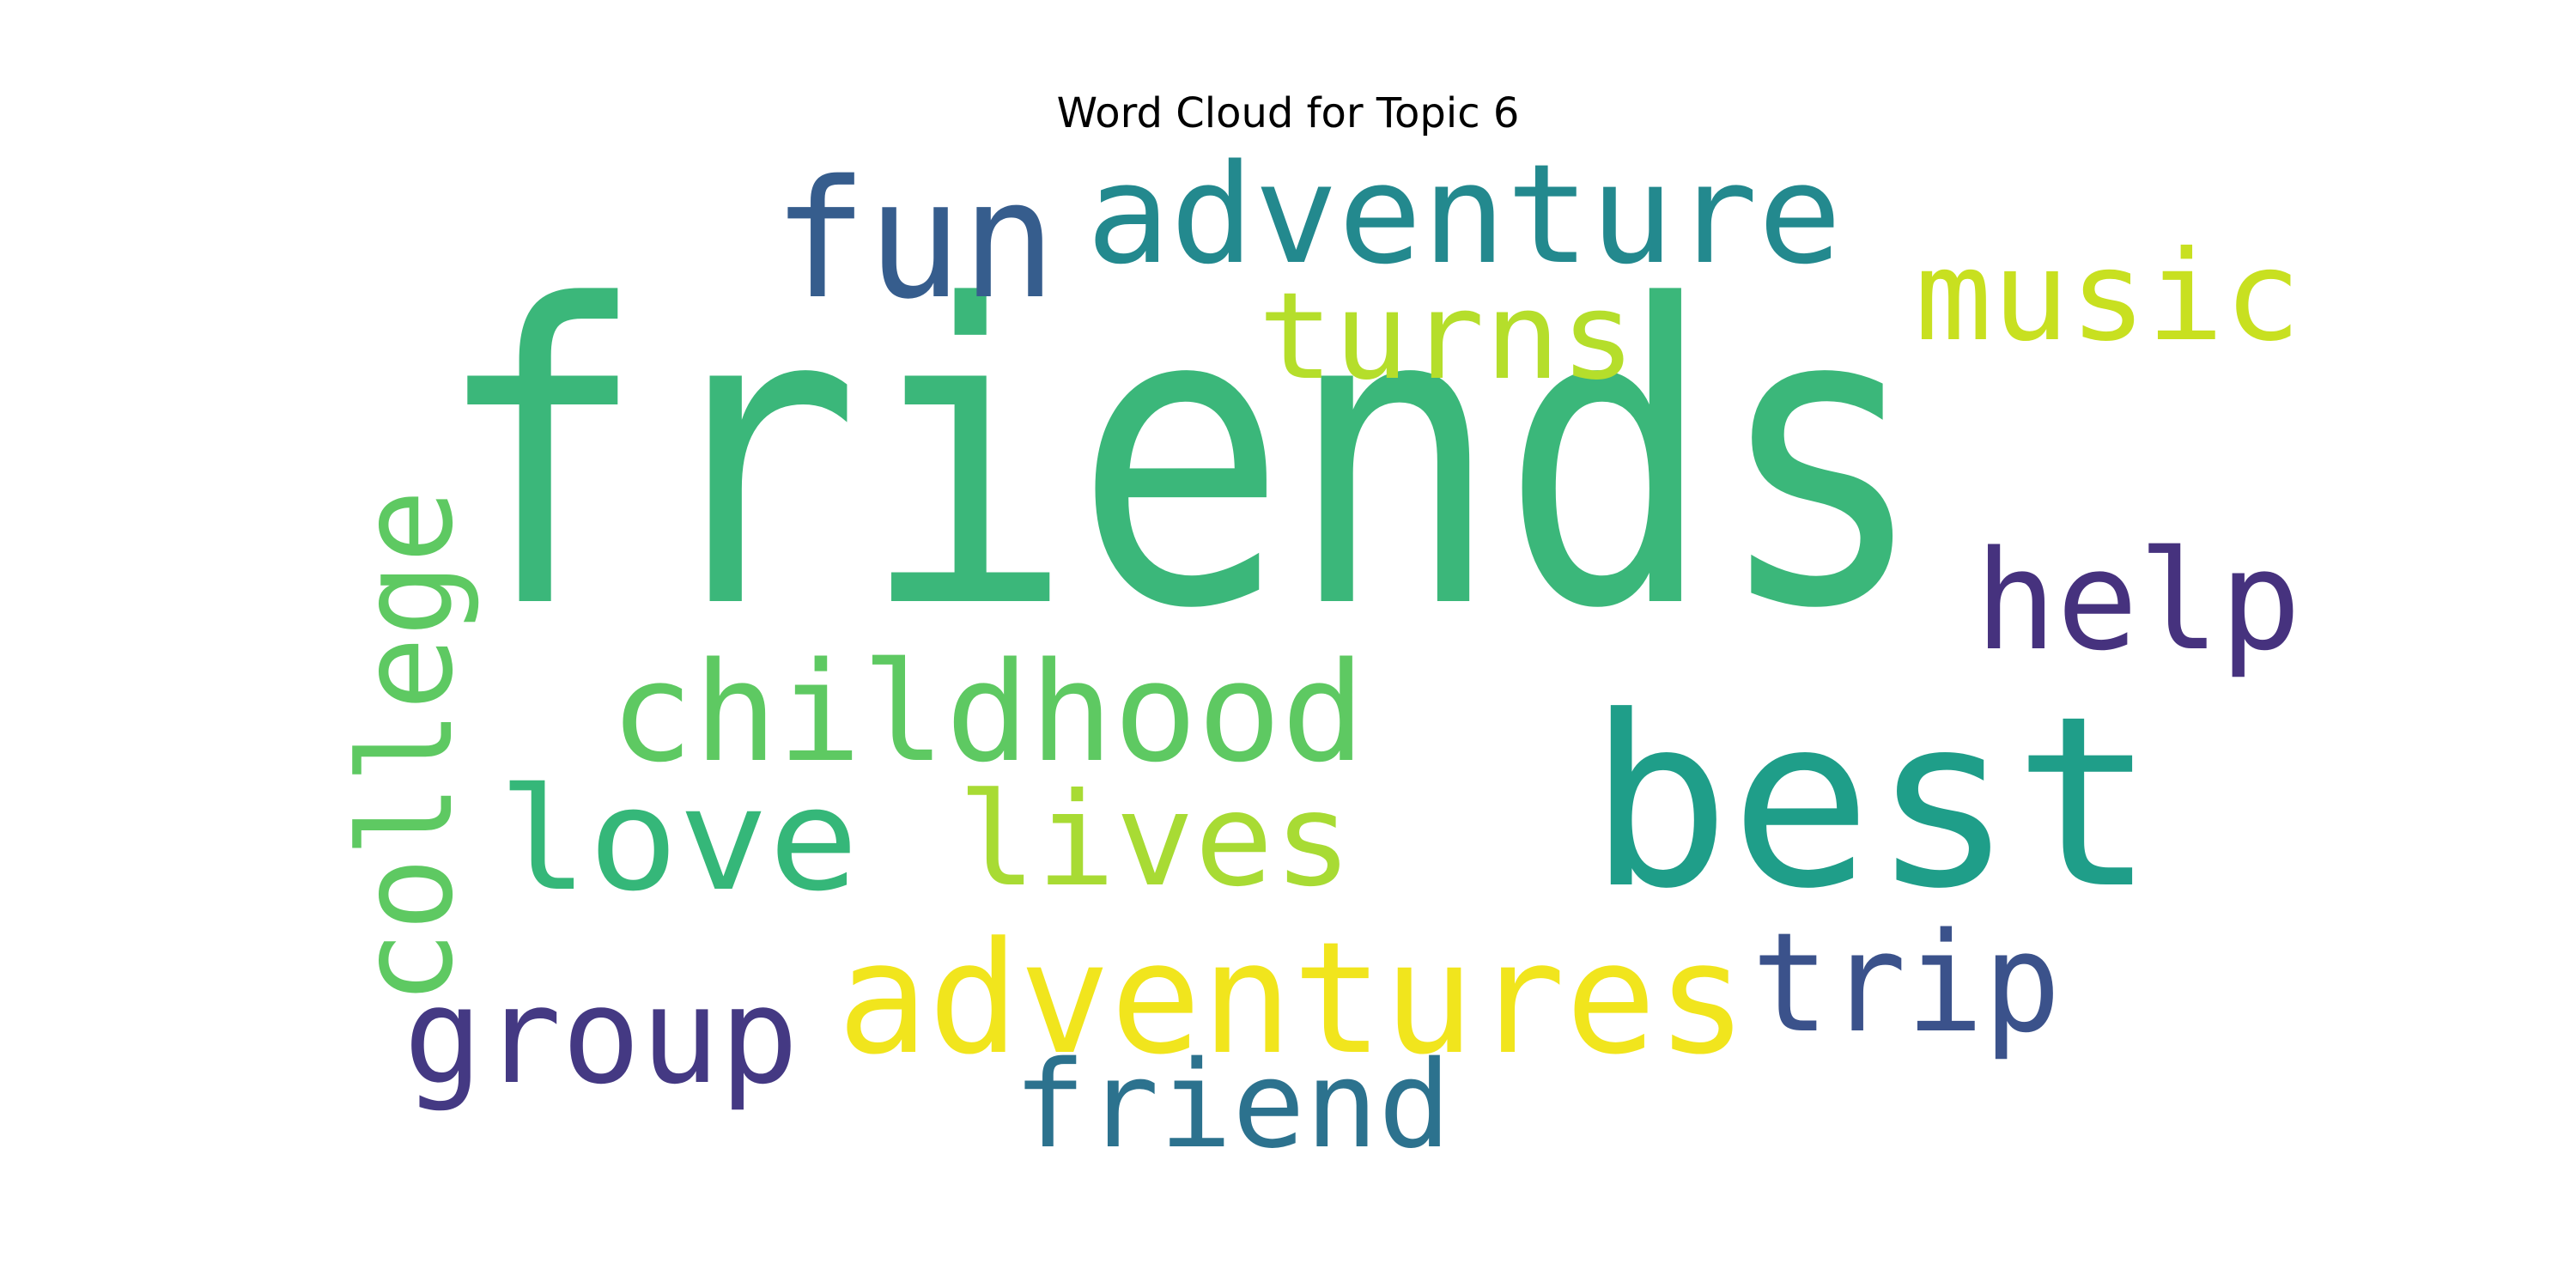  I want to click on word-college: college, so click(407, 747).